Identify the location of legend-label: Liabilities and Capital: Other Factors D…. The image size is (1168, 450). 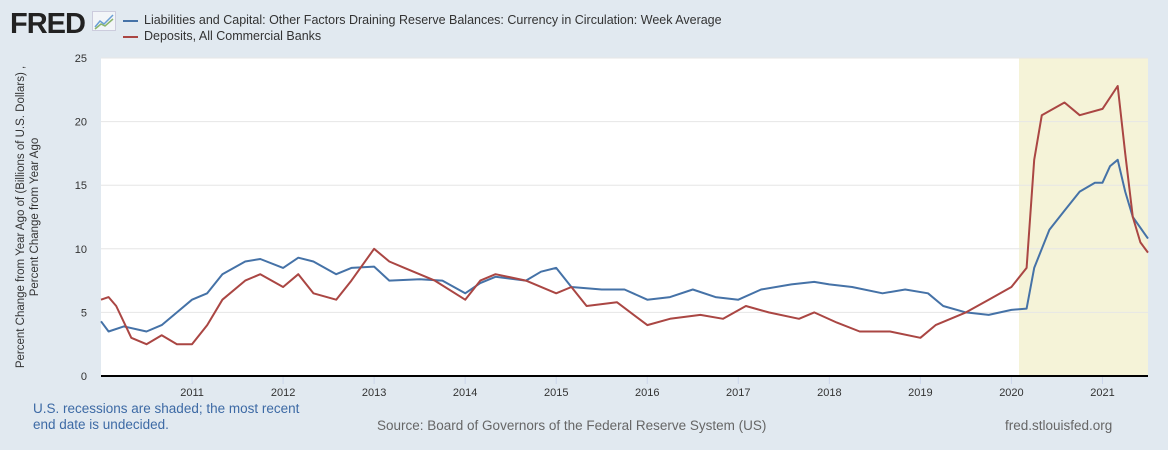
(433, 20).